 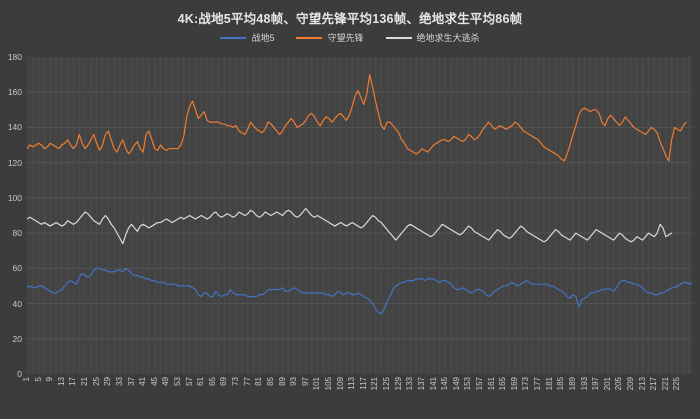 What do you see at coordinates (387, 384) in the screenshot?
I see `x-tick-label: 125` at bounding box center [387, 384].